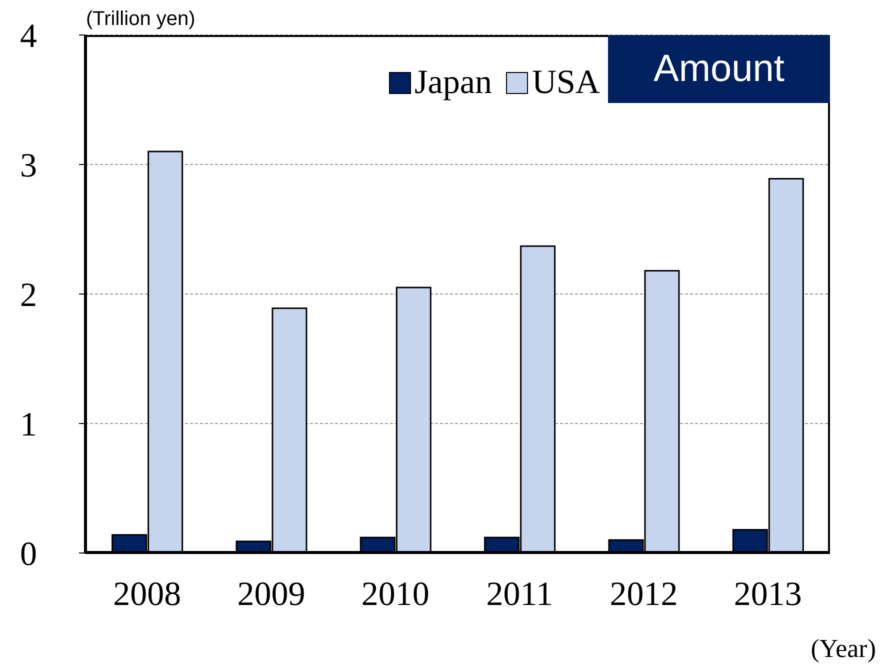 The width and height of the screenshot is (890, 668). Describe the element at coordinates (147, 595) in the screenshot. I see `x-tick-label: 2008` at that location.